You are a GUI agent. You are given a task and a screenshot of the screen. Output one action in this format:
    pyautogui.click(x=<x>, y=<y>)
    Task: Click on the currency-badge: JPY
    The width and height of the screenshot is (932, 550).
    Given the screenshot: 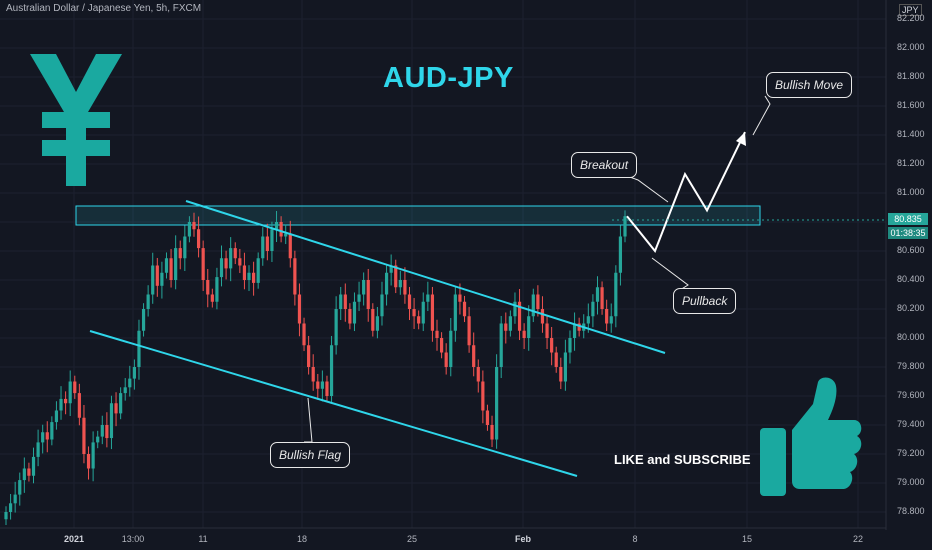 What is the action you would take?
    pyautogui.click(x=910, y=10)
    